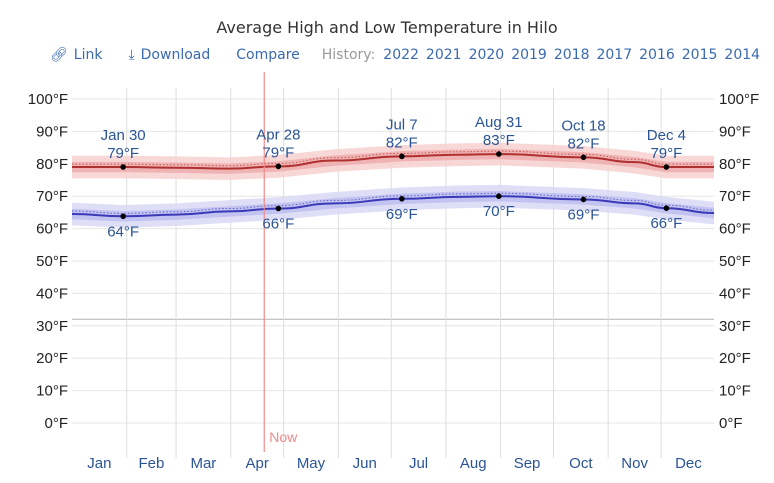 The width and height of the screenshot is (774, 483). What do you see at coordinates (401, 55) in the screenshot?
I see `history-year-2022: 2022` at bounding box center [401, 55].